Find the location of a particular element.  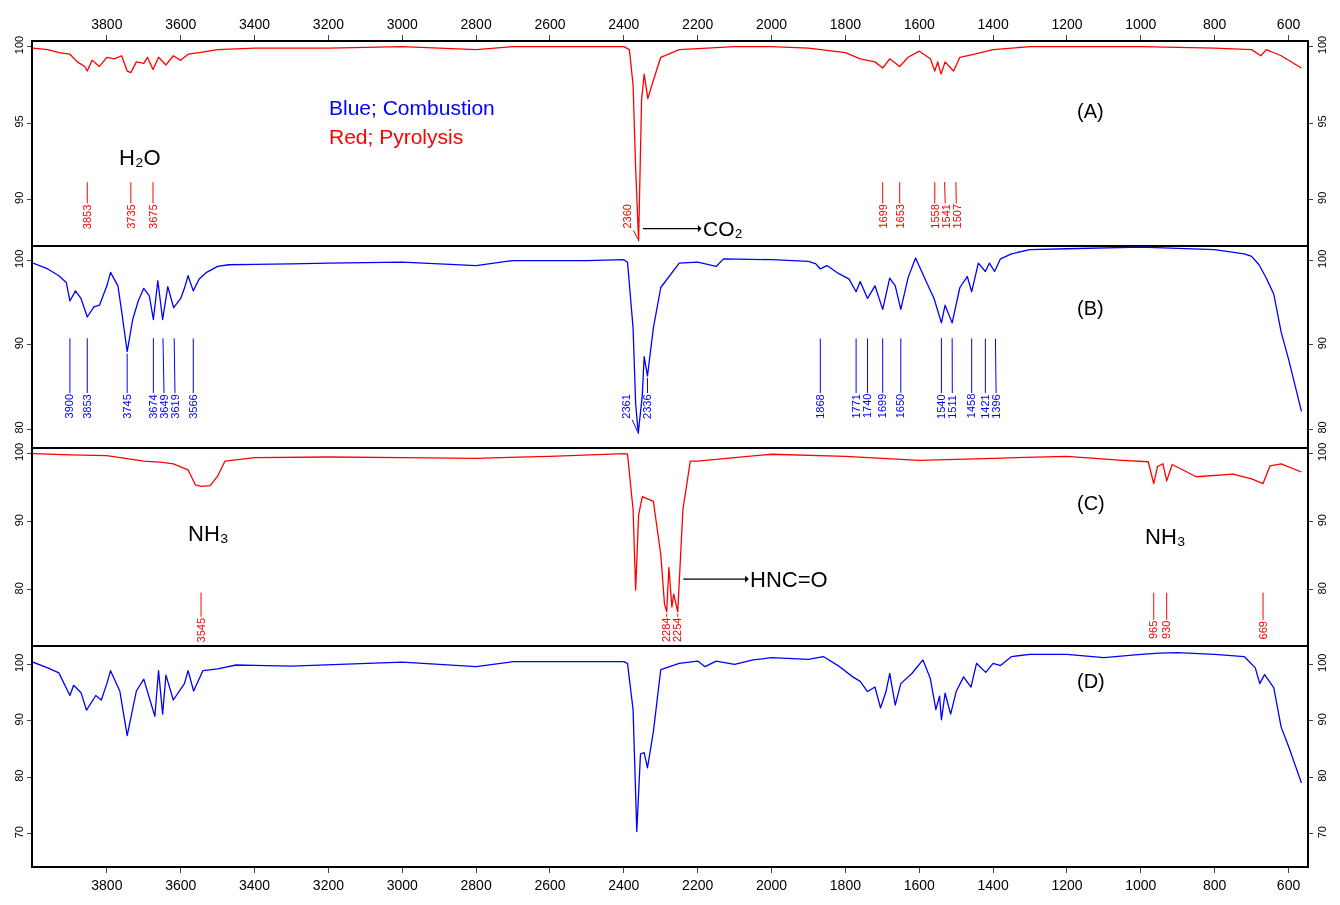

annotation: 3735 is located at coordinates (130, 216).